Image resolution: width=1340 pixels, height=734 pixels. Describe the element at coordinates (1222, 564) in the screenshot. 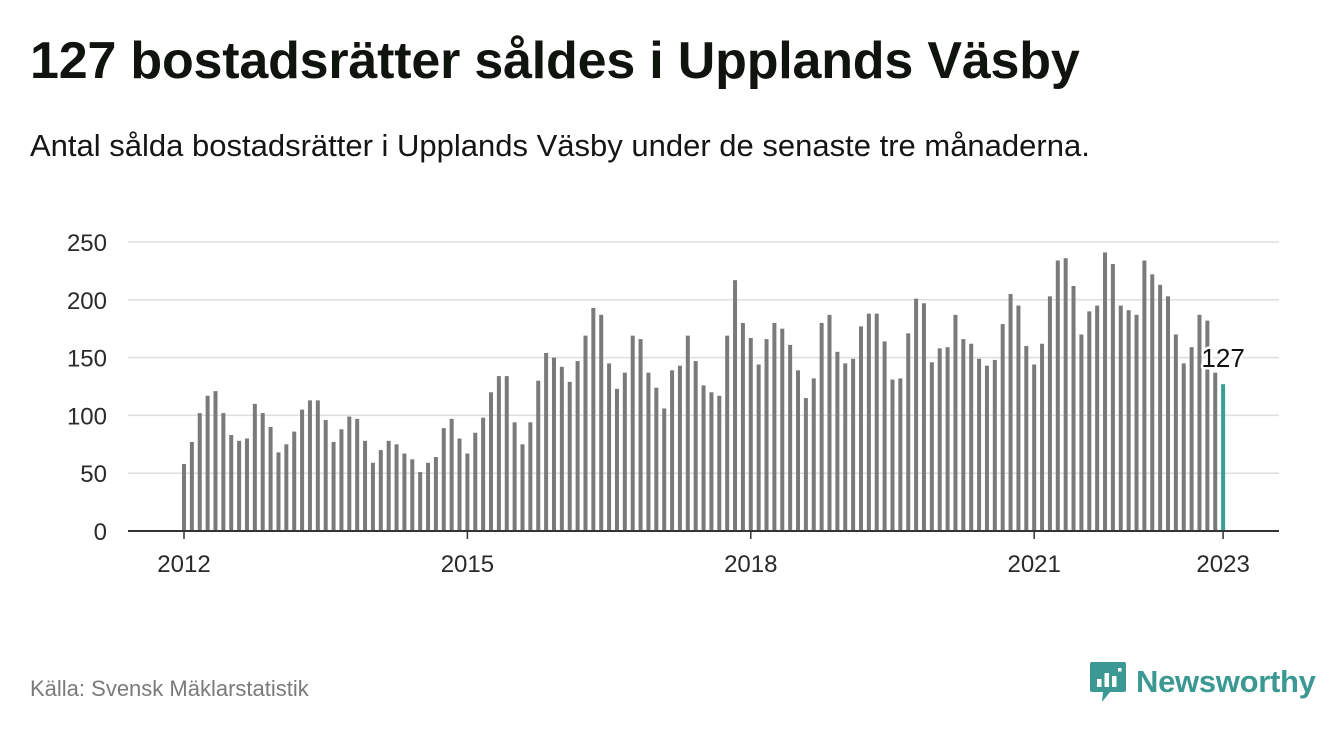

I see `x-tick-label: 2023` at that location.